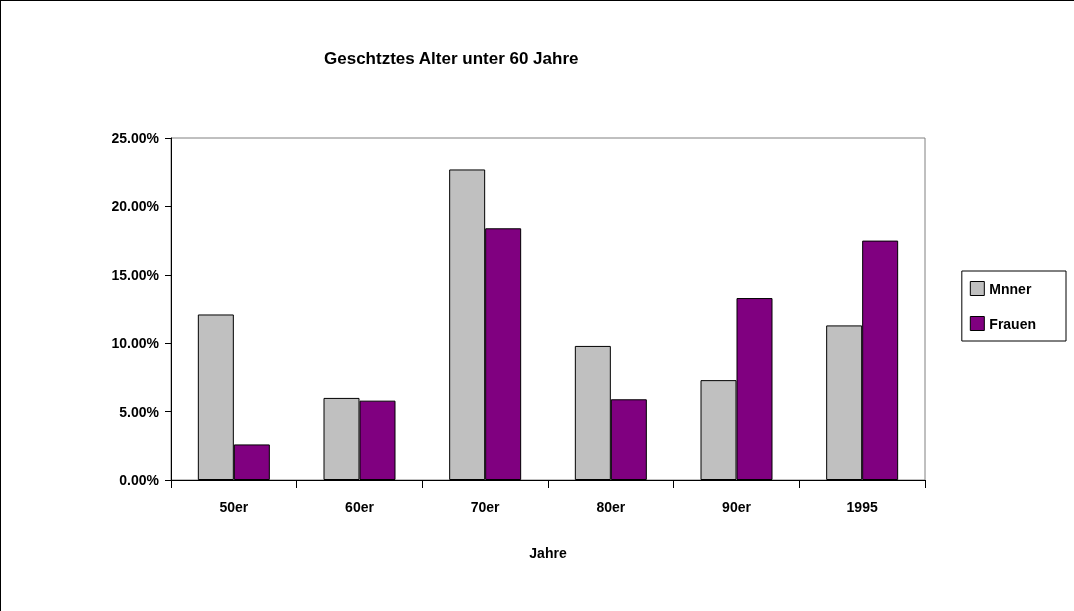  What do you see at coordinates (135, 274) in the screenshot?
I see `y-tick-label: 15.00%` at bounding box center [135, 274].